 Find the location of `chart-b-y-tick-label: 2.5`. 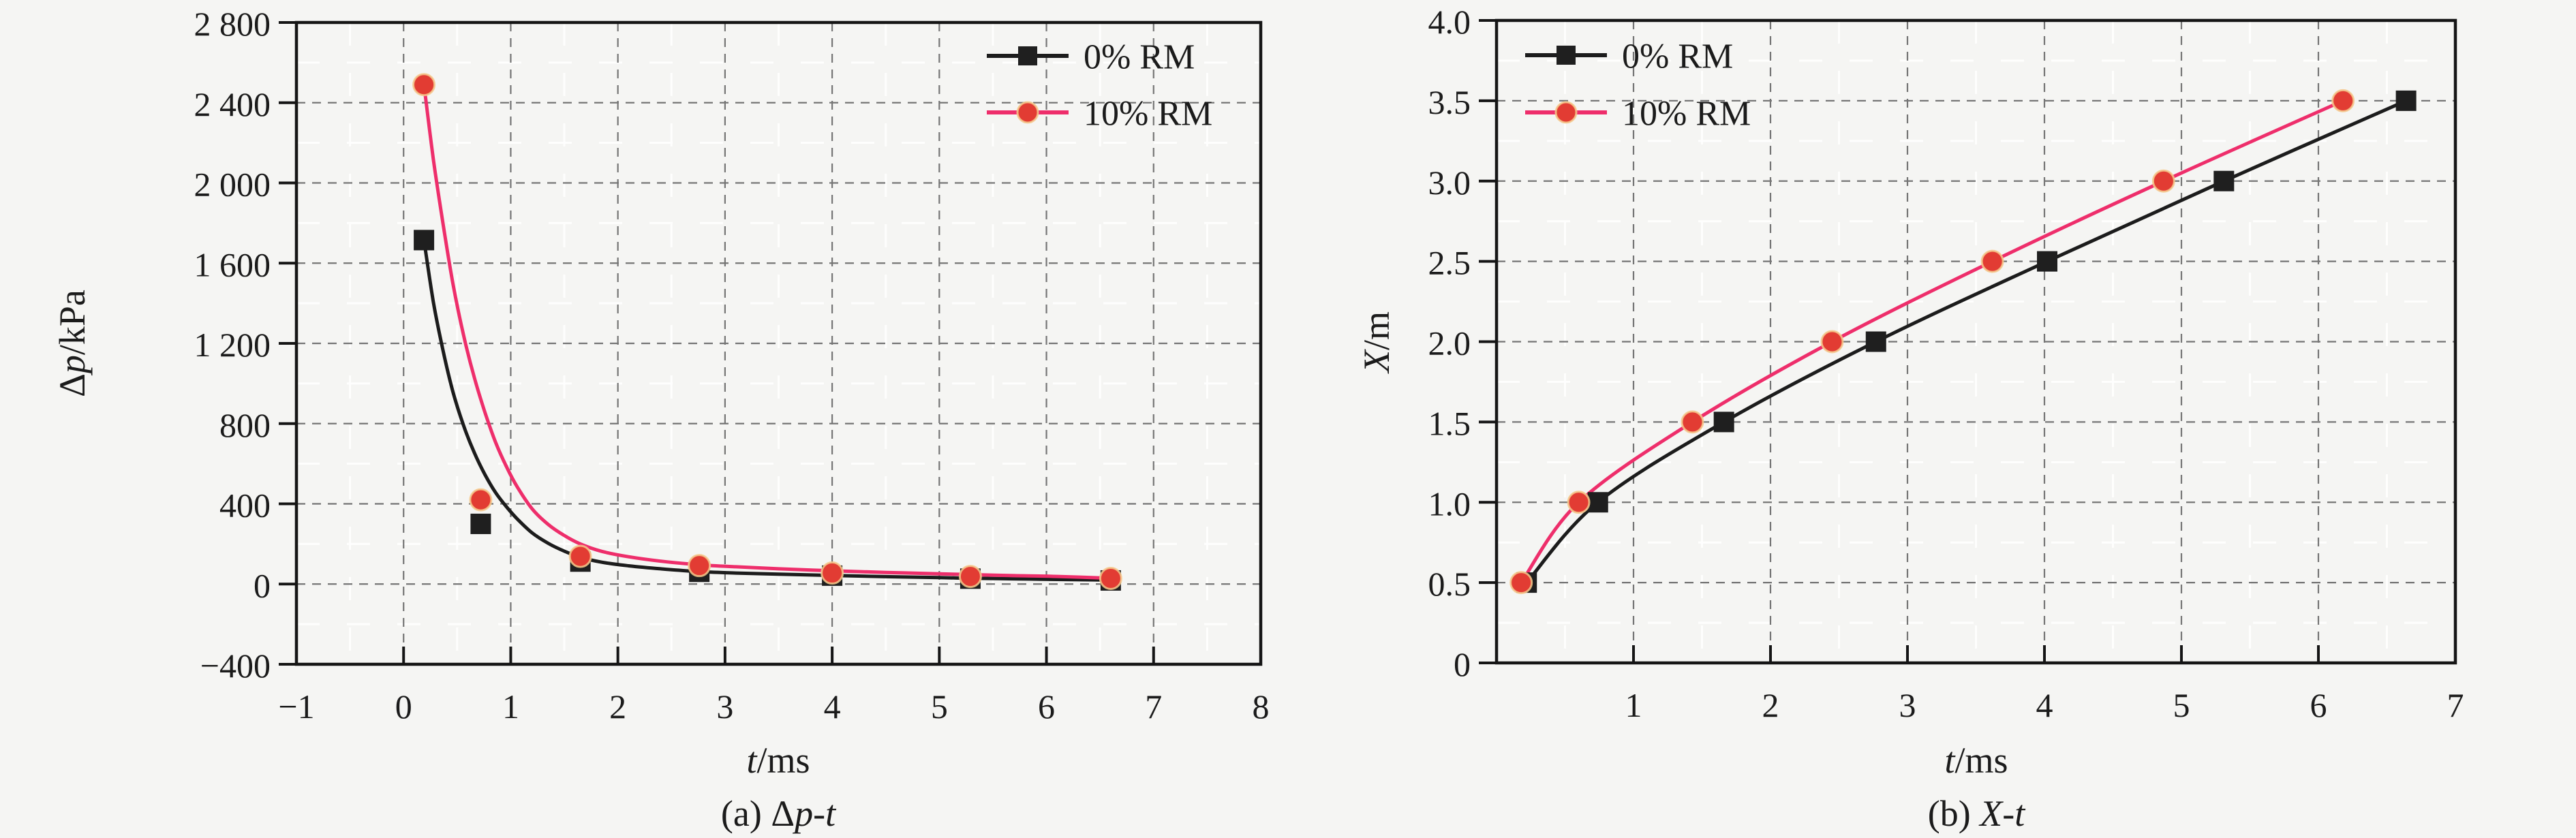

chart-b-y-tick-label: 2.5 is located at coordinates (1449, 263).